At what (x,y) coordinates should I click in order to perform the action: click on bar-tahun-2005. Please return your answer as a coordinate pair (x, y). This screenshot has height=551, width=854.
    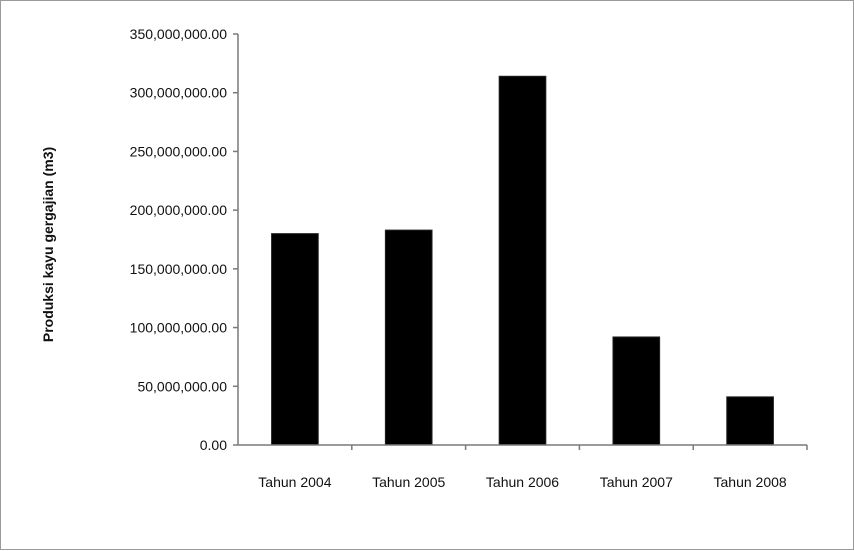
    Looking at the image, I should click on (408, 337).